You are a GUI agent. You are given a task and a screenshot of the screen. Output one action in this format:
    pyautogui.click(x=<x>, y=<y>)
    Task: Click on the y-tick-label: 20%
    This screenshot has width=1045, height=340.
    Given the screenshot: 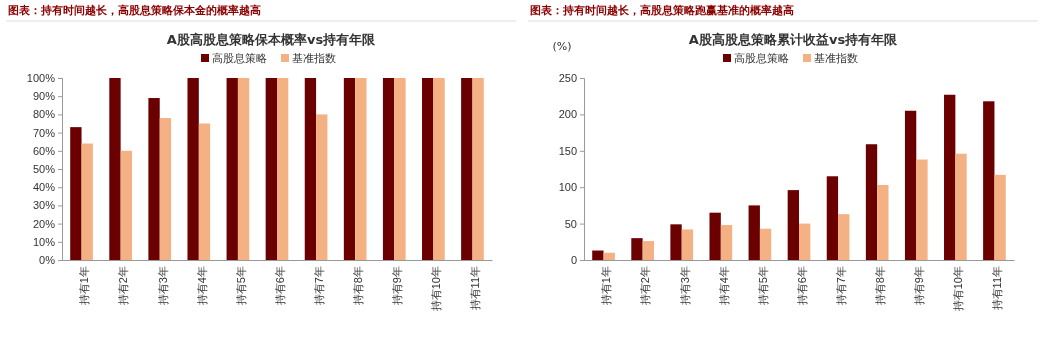 What is the action you would take?
    pyautogui.click(x=44, y=223)
    